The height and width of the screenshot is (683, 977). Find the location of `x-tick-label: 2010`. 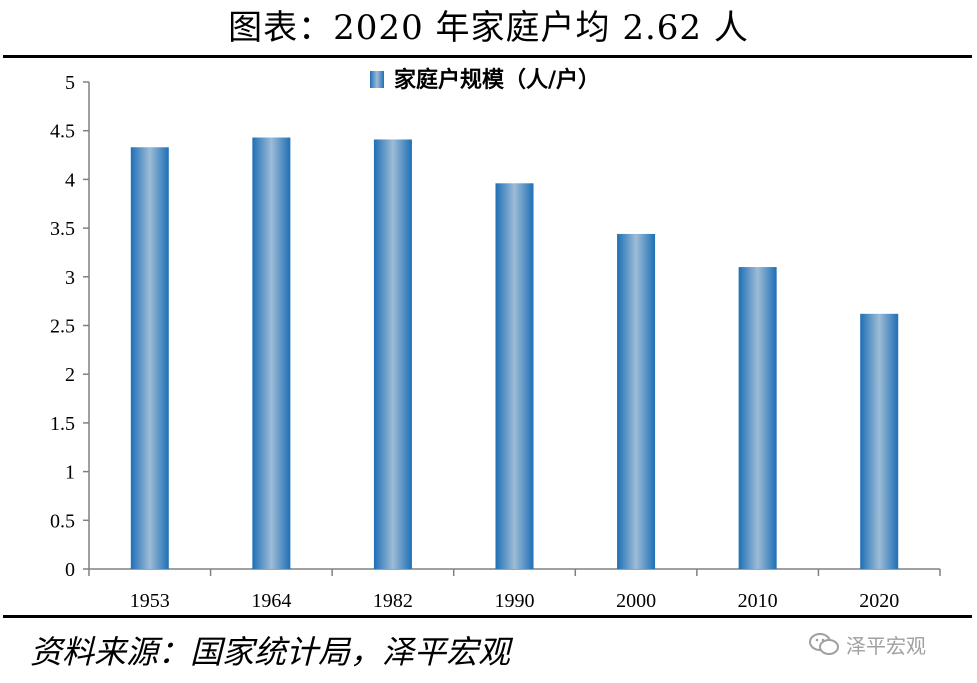

x-tick-label: 2010 is located at coordinates (758, 601).